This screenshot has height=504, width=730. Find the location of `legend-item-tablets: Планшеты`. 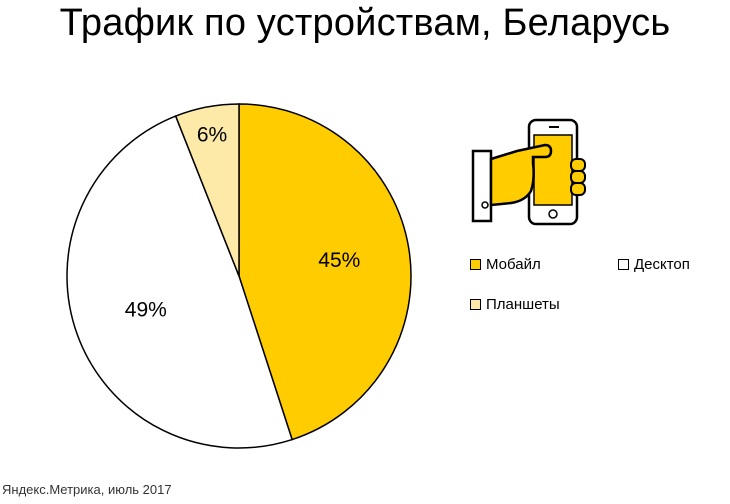

legend-item-tablets: Планшеты is located at coordinates (515, 304).